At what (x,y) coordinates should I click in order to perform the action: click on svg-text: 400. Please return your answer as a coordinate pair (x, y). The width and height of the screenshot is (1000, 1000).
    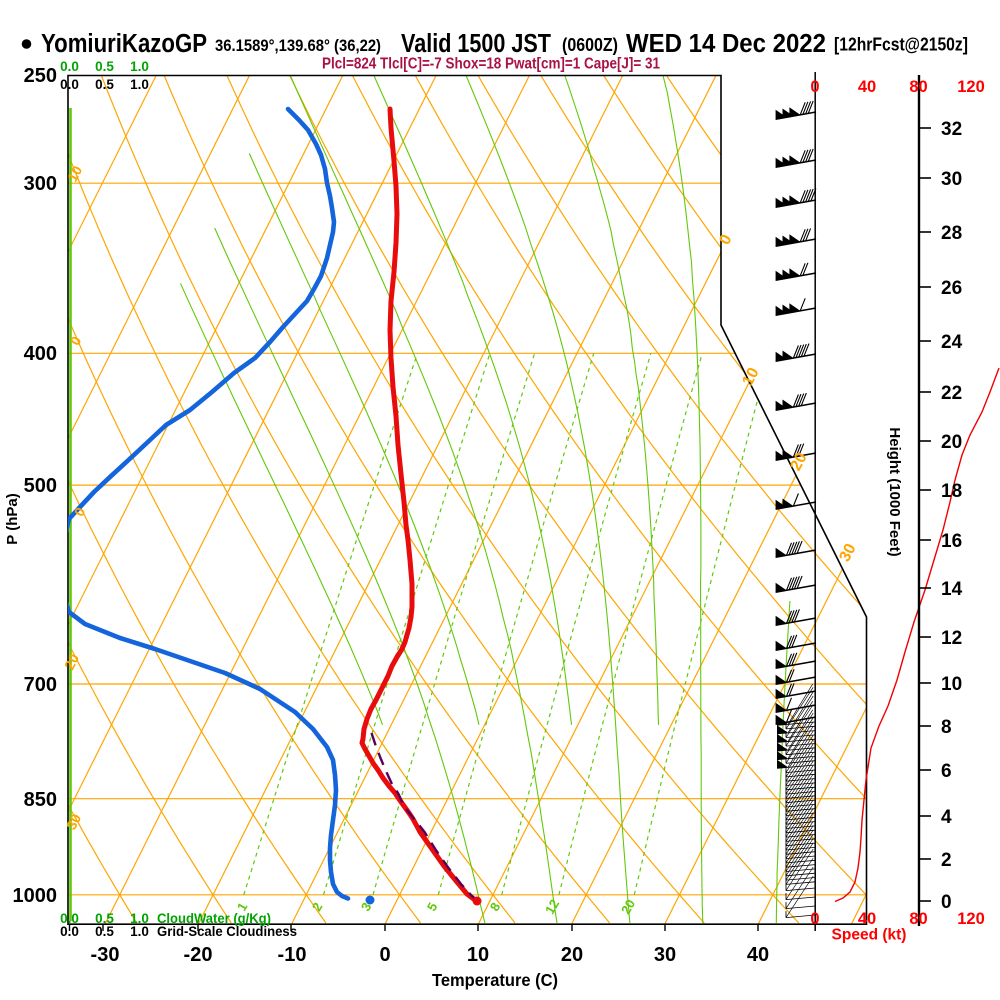
    Looking at the image, I should click on (40, 354).